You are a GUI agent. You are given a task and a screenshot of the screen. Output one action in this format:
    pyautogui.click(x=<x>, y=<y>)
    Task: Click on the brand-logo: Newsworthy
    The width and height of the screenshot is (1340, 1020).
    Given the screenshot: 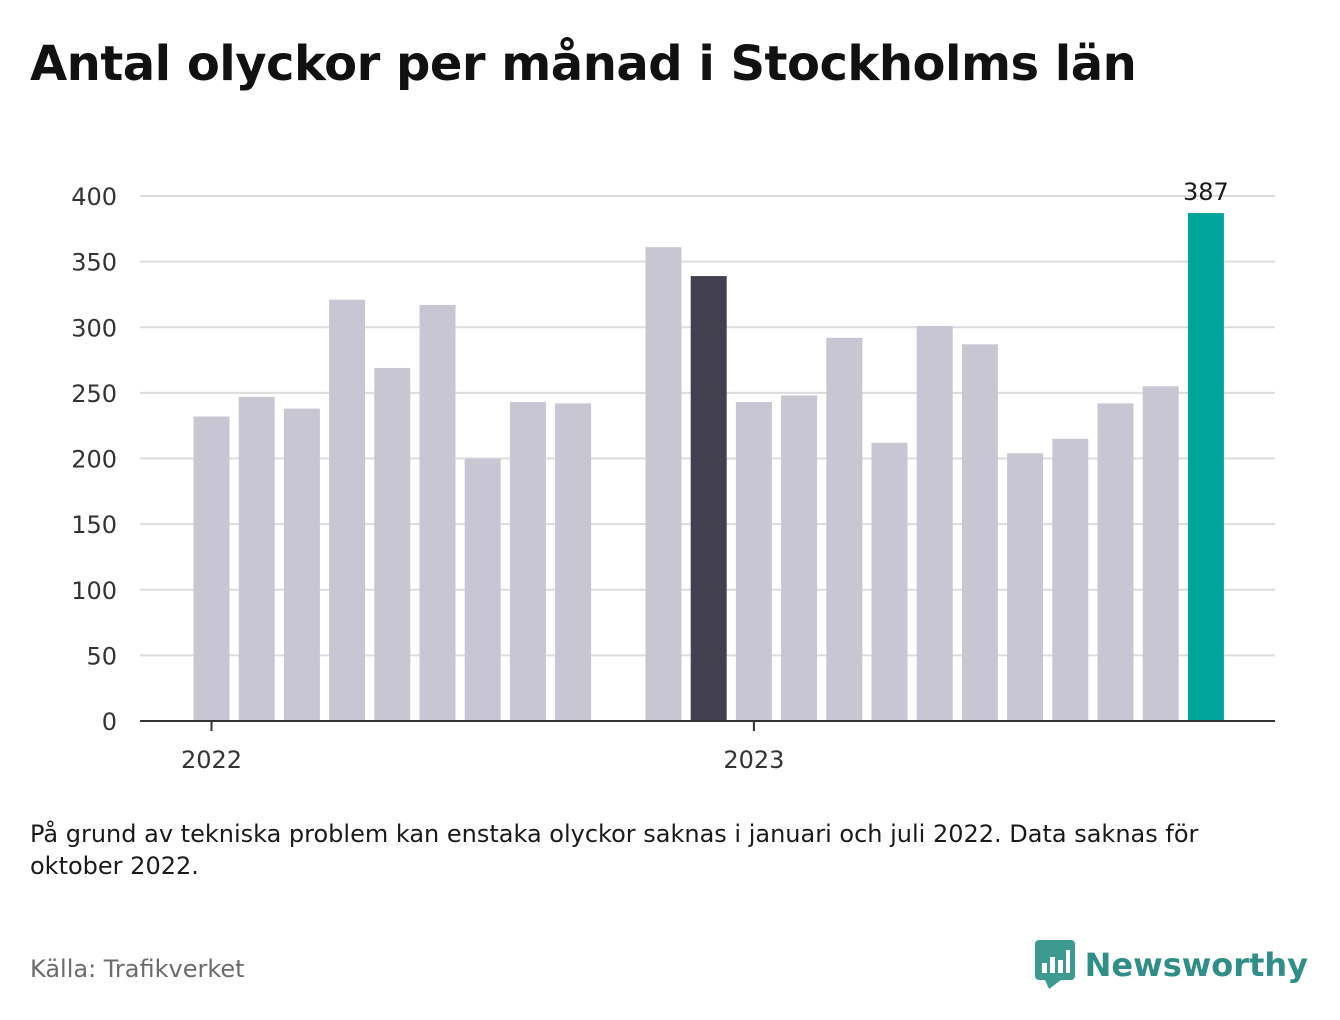 What is the action you would take?
    pyautogui.click(x=1171, y=965)
    